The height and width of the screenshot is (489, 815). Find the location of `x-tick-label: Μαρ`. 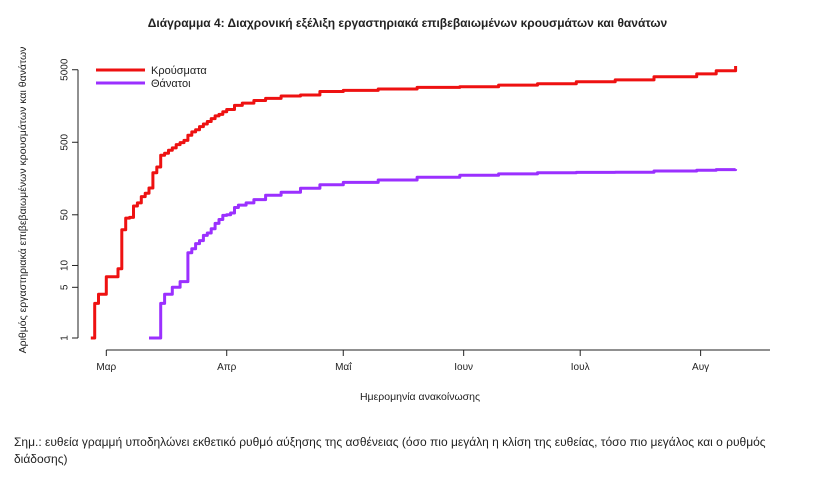

x-tick-label: Μαρ is located at coordinates (106, 367).